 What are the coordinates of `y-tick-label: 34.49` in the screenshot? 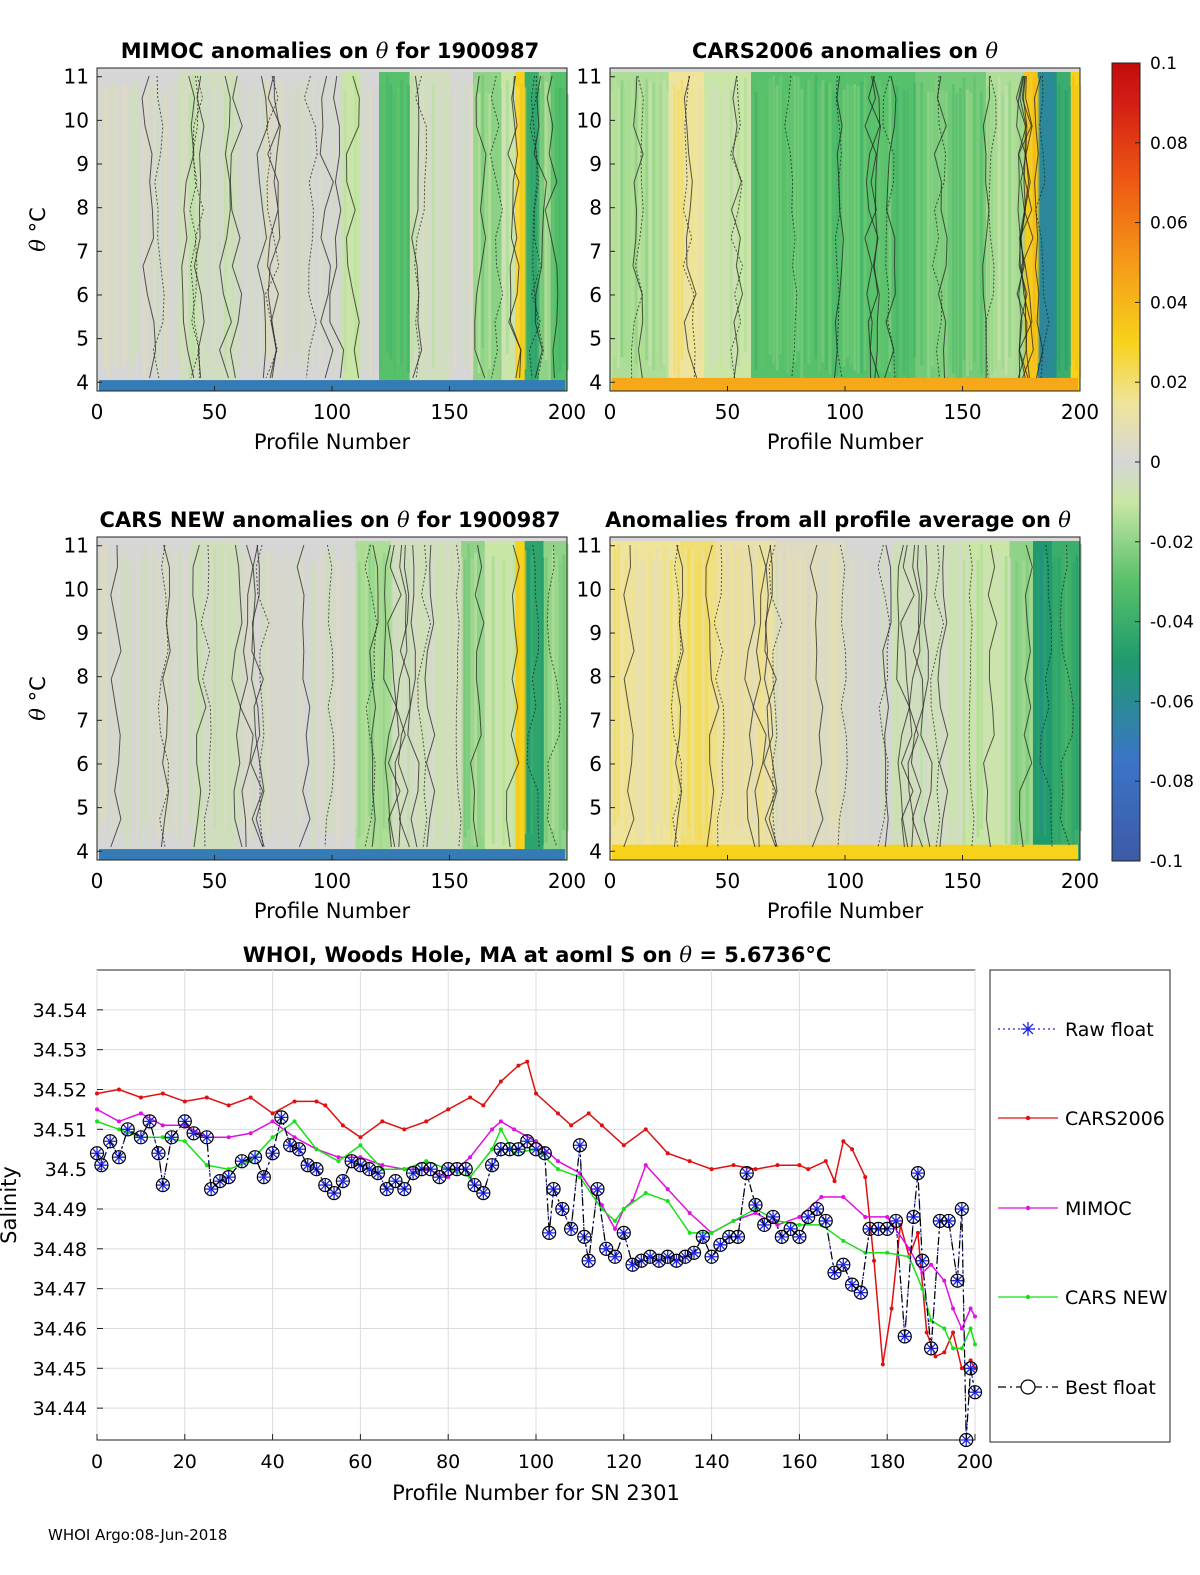 It's located at (60, 1210).